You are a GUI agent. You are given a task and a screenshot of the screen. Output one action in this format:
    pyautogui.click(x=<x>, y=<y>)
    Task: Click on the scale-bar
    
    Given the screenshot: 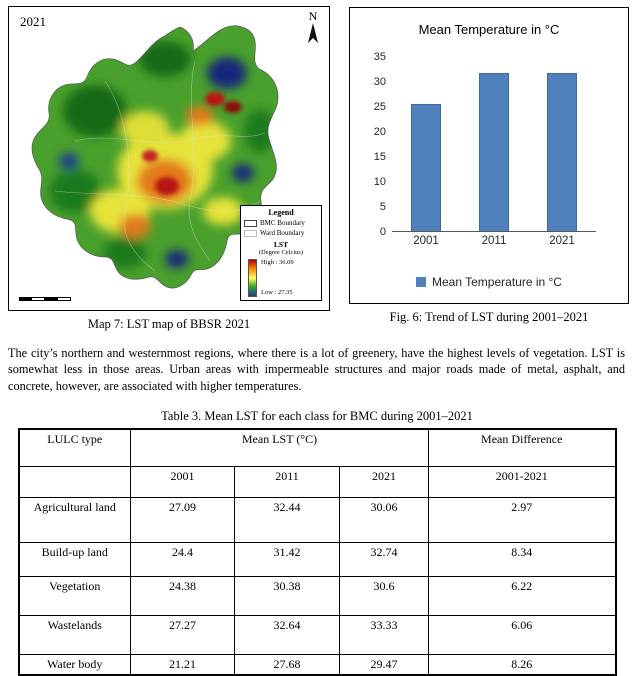 What is the action you would take?
    pyautogui.click(x=45, y=299)
    